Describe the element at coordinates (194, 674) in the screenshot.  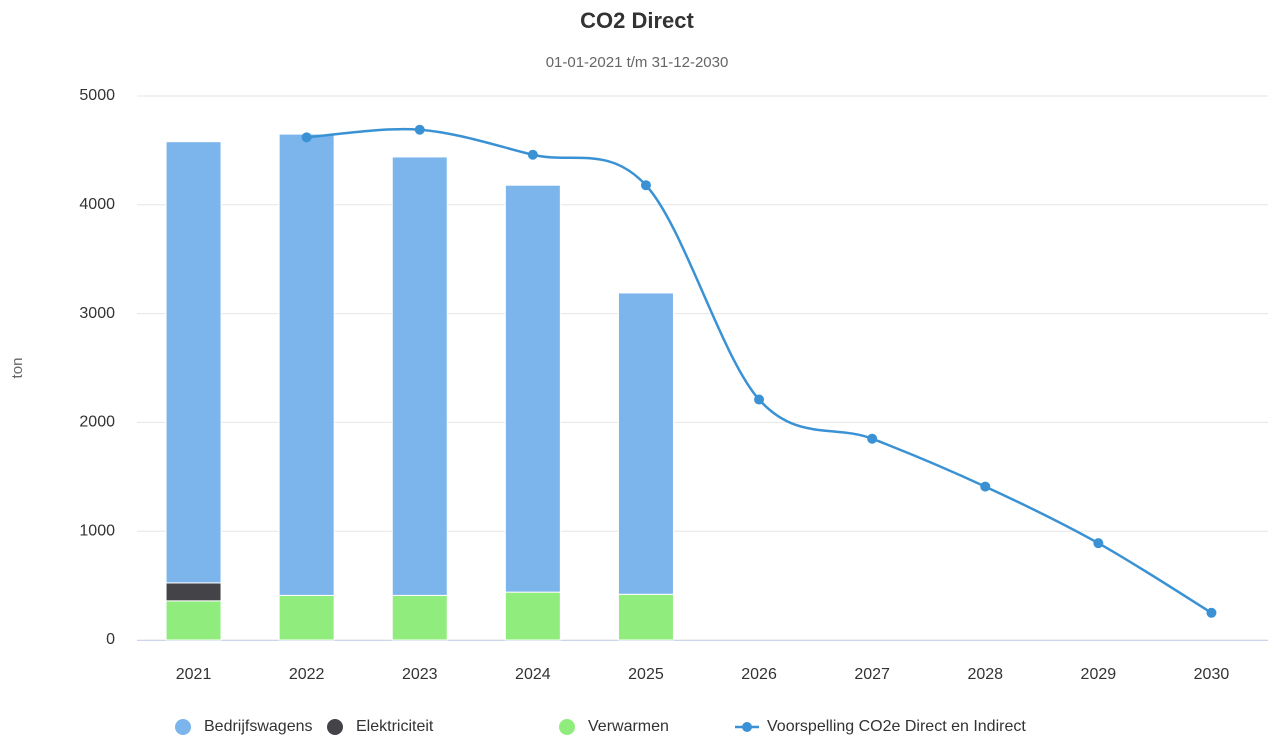
I see `x-tick-label: 2021` at that location.